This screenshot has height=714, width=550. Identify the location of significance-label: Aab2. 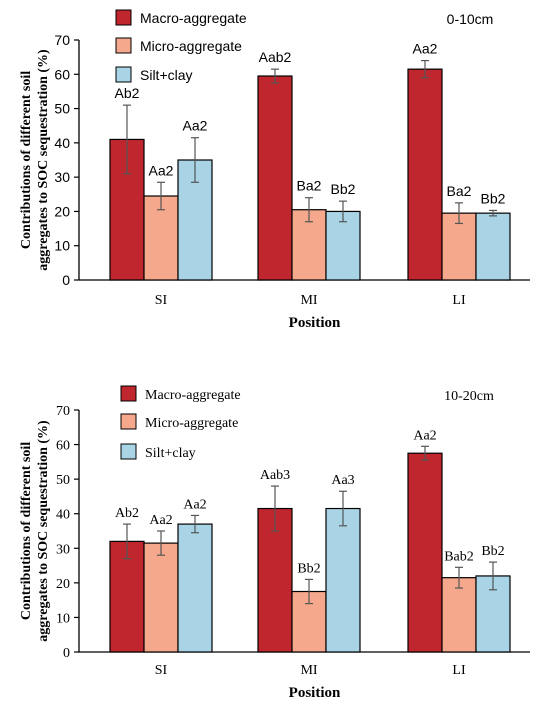
(275, 57).